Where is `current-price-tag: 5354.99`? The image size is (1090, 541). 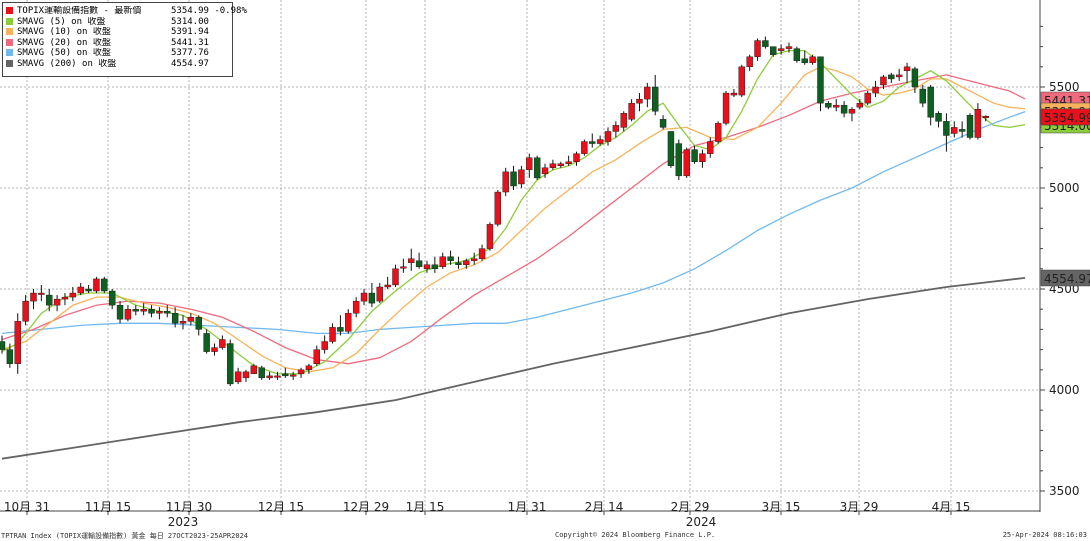 current-price-tag: 5354.99 is located at coordinates (1065, 117).